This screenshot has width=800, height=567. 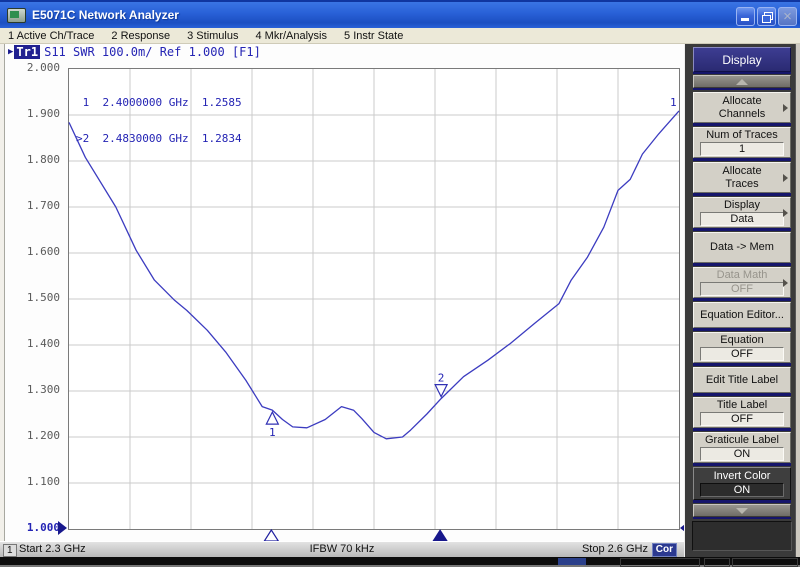 I want to click on window-title: E5071C Network Analyzer, so click(x=105, y=15).